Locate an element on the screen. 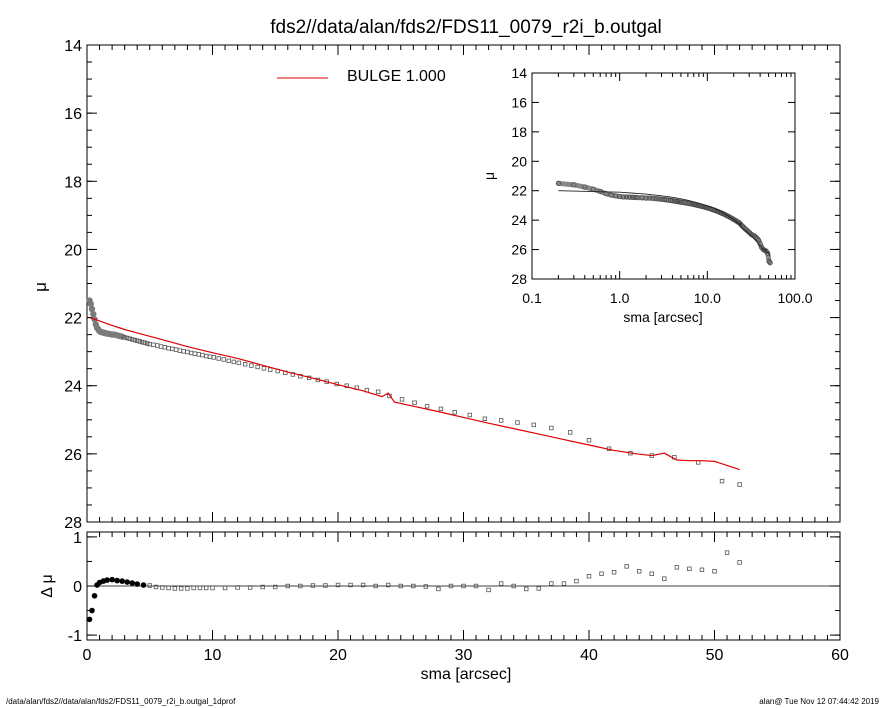 The width and height of the screenshot is (885, 708). residual-ytick-label: -1 is located at coordinates (75, 636).